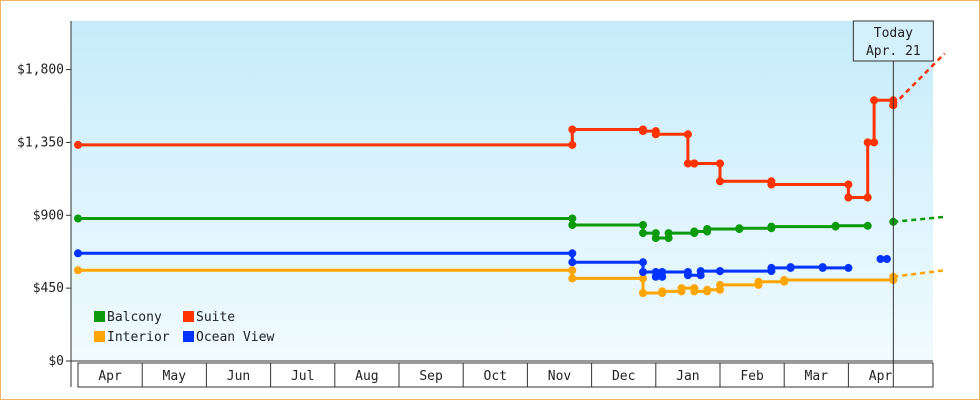 Image resolution: width=980 pixels, height=400 pixels. Describe the element at coordinates (56, 361) in the screenshot. I see `y-tick-label: $0` at that location.